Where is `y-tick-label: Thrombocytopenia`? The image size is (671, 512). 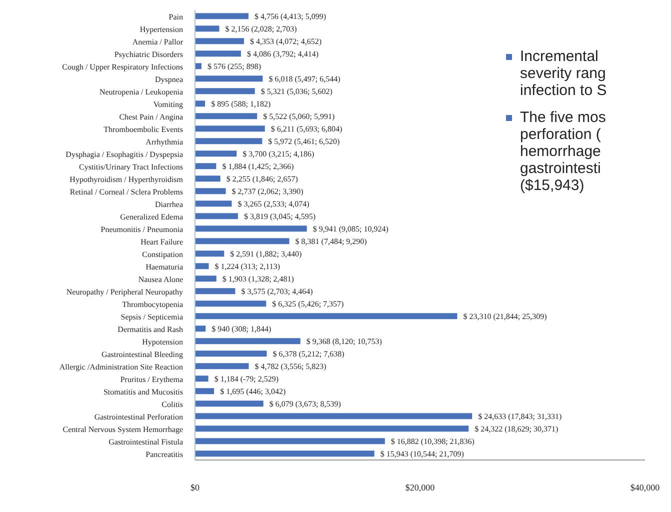 y-tick-label: Thrombocytopenia is located at coordinates (153, 304).